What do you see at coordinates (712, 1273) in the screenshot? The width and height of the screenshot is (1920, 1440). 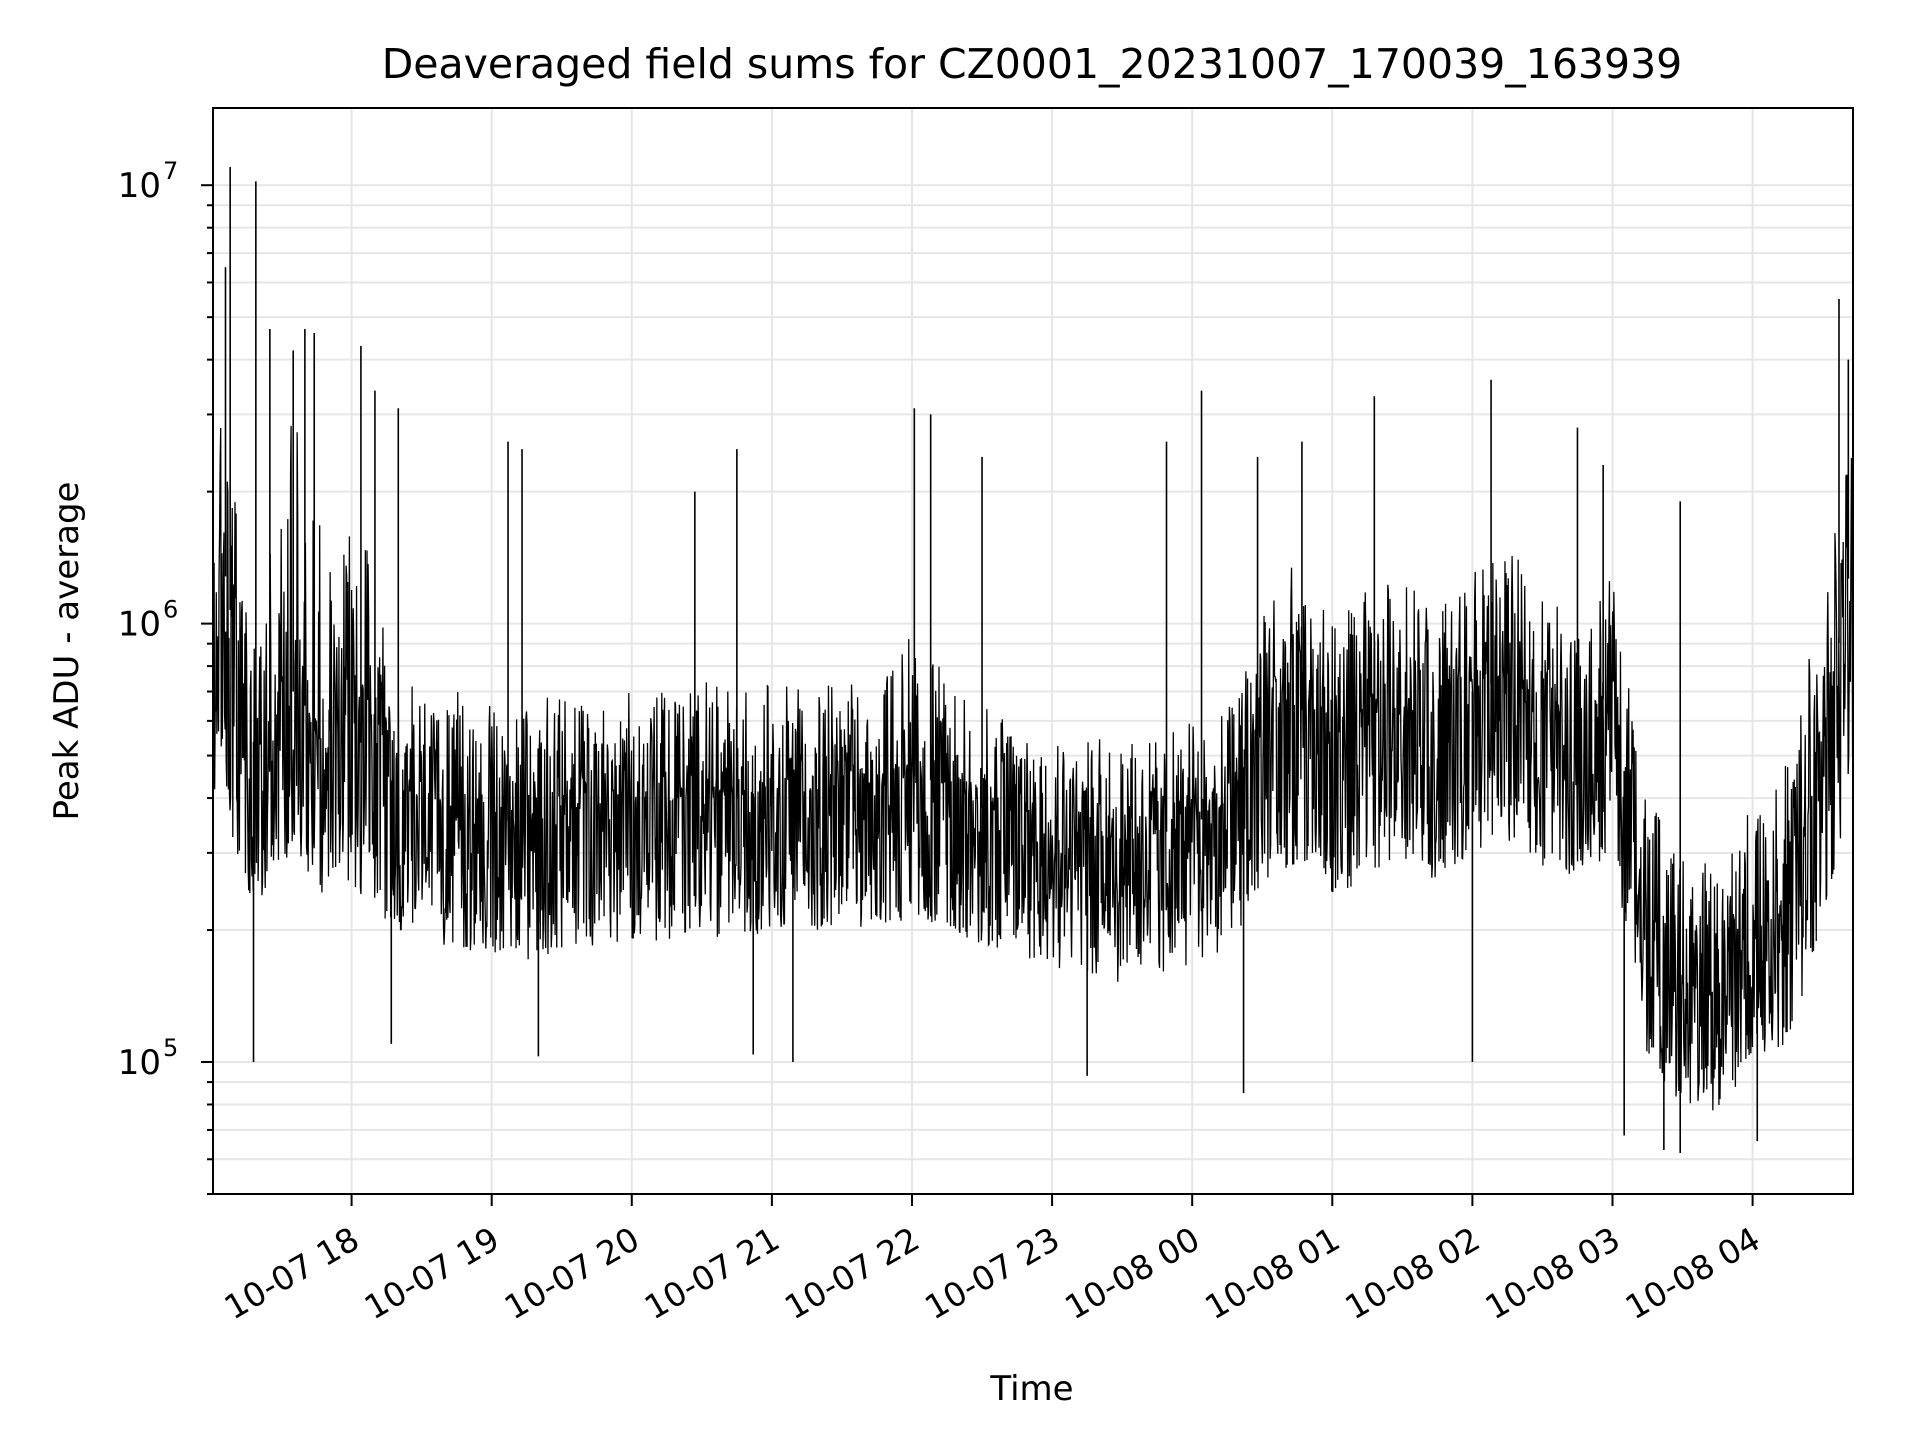 I see `x-tick-label: 10-07 21` at bounding box center [712, 1273].